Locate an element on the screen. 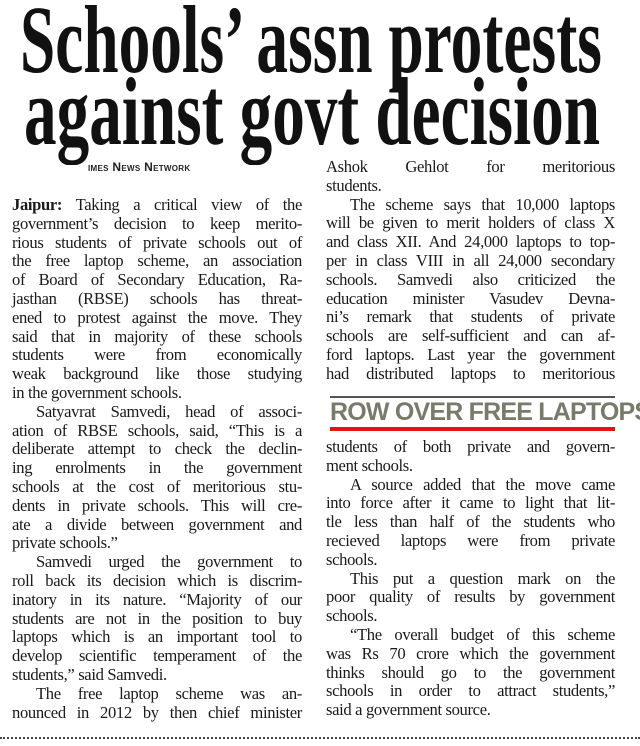  article-line: ing enrolments in the government is located at coordinates (157, 468).